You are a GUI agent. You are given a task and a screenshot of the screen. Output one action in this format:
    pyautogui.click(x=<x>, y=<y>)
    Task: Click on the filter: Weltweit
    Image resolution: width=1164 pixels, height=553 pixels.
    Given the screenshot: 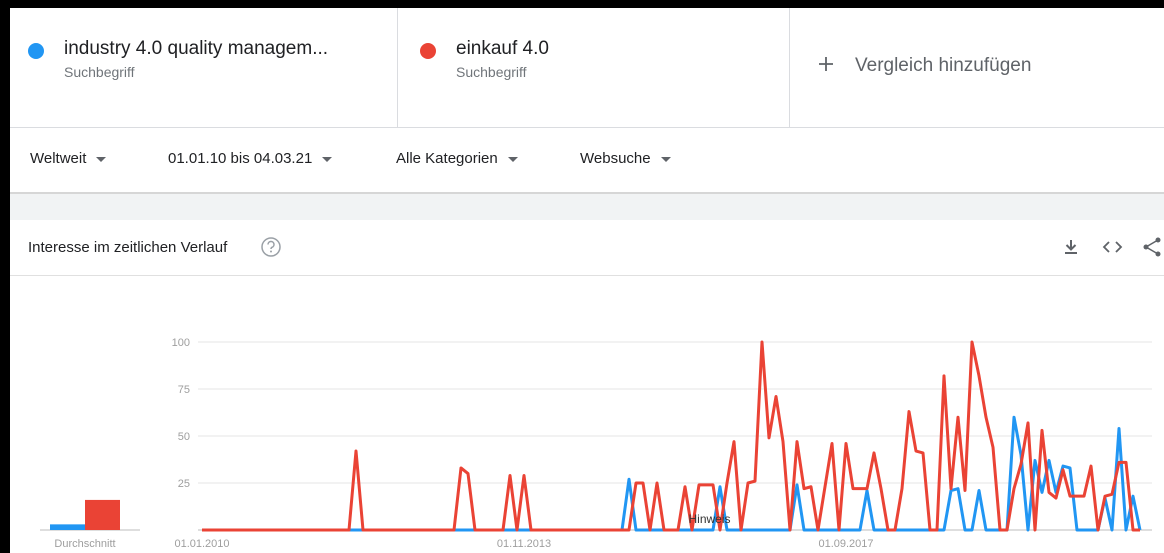 What is the action you would take?
    pyautogui.click(x=68, y=158)
    